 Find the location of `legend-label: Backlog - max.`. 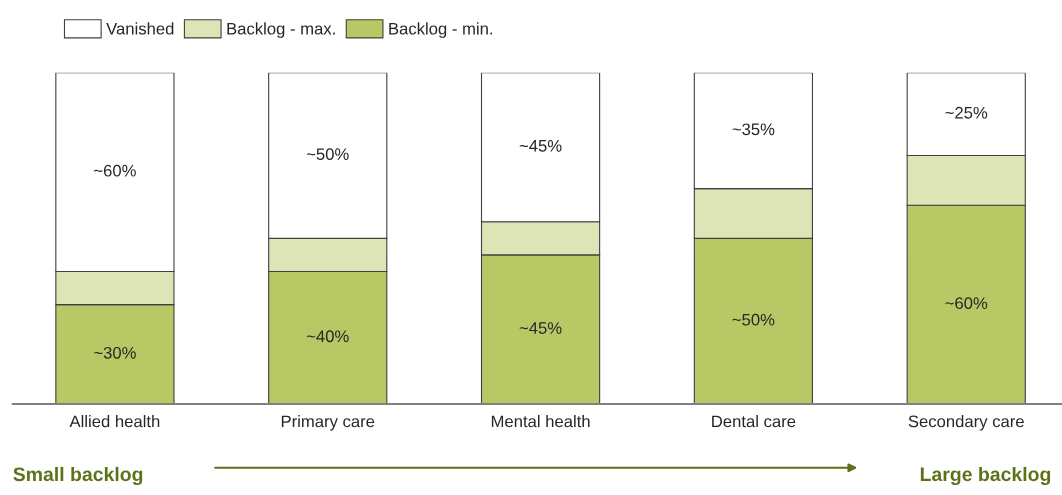

legend-label: Backlog - max. is located at coordinates (281, 30).